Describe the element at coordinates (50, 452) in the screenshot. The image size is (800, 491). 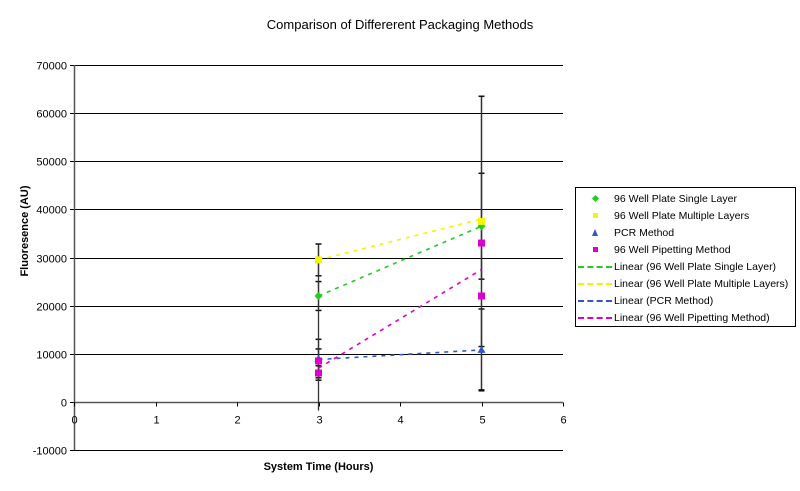
I see `svg-text: -10000` at that location.